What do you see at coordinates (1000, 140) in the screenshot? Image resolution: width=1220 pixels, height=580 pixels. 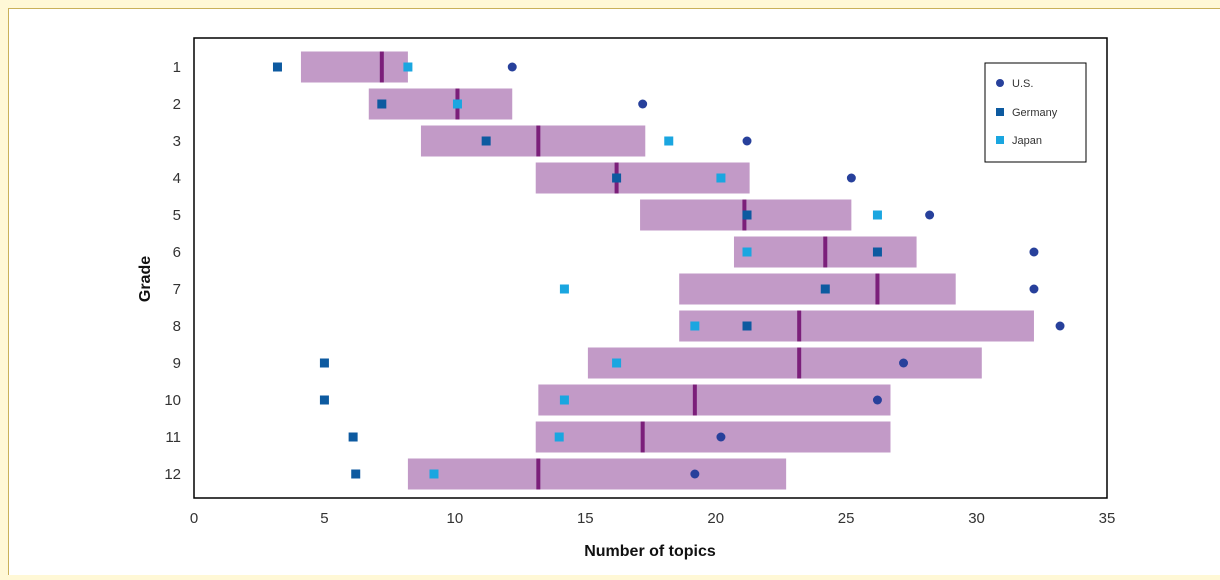 I see `legend-japan-marker` at bounding box center [1000, 140].